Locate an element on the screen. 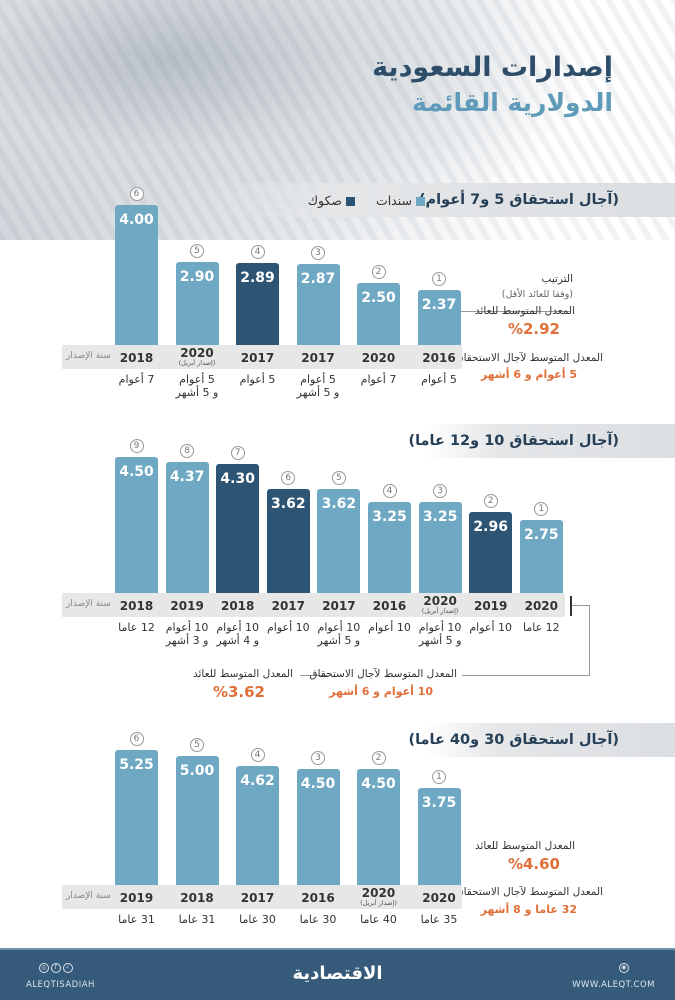  maturity-line: 30 عاما is located at coordinates (257, 919).